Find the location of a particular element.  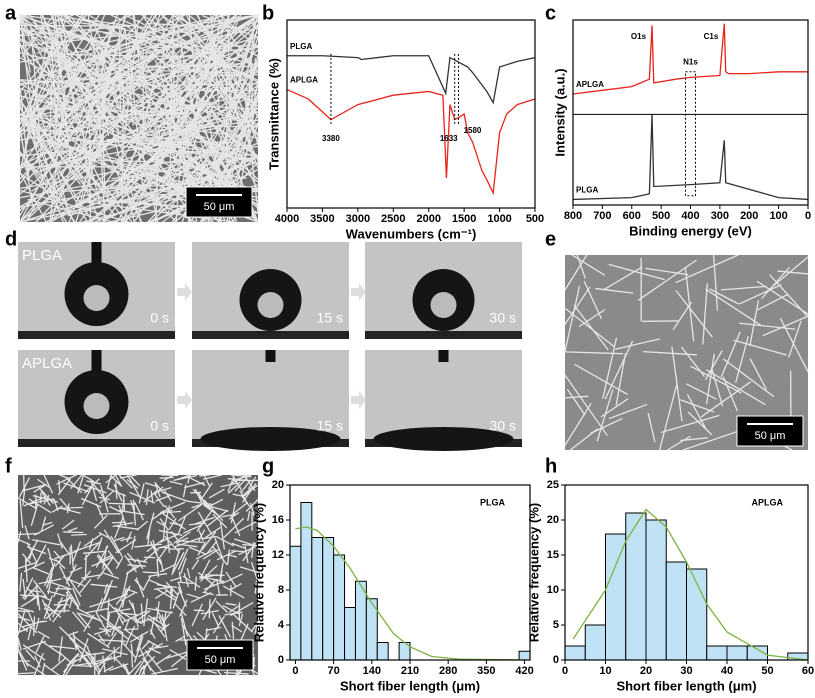

x-tick-label: 3500 is located at coordinates (322, 219).